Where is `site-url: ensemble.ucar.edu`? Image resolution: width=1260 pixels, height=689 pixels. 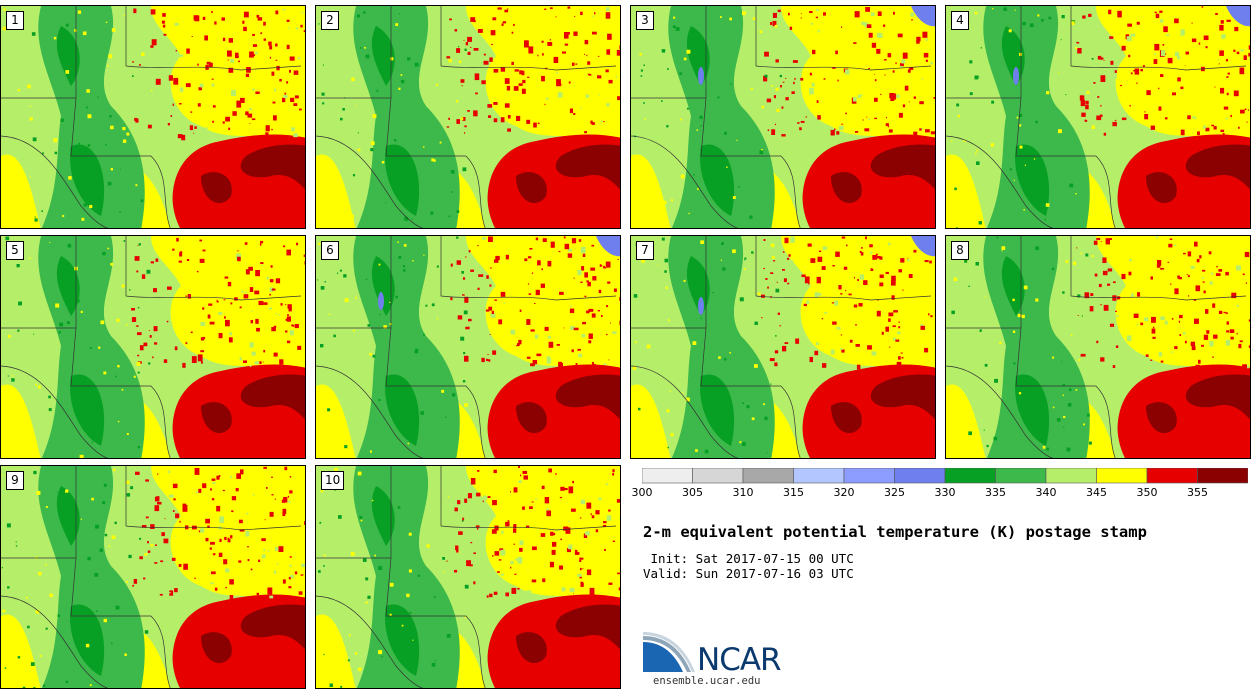 site-url: ensemble.ucar.edu is located at coordinates (707, 681).